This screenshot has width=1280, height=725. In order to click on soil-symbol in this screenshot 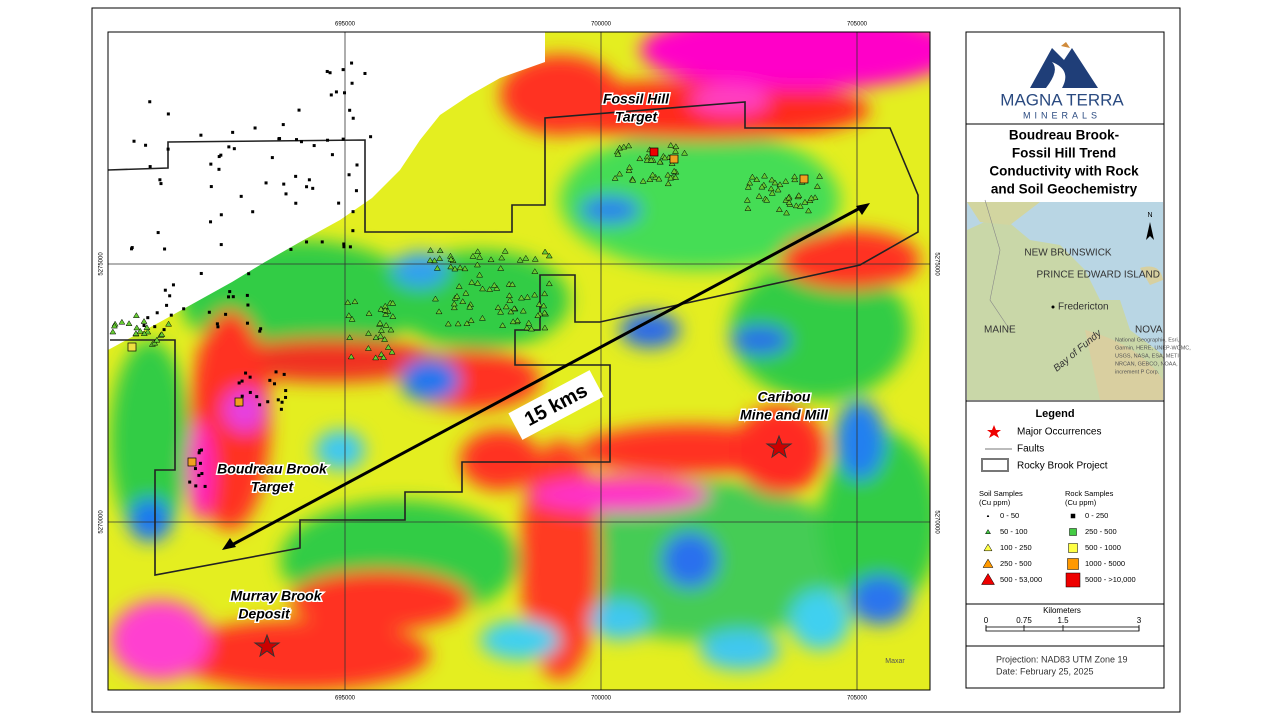, I will do `click(988, 531)`.